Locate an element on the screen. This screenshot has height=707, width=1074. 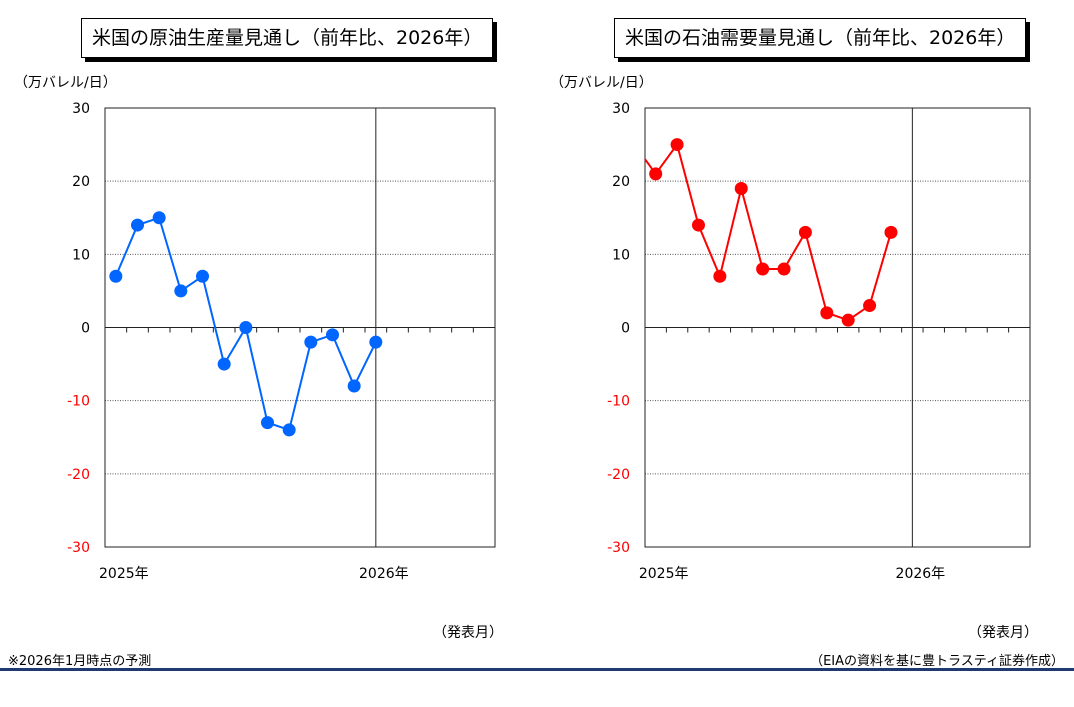
demand-y-tick-label: 20 is located at coordinates (621, 182).